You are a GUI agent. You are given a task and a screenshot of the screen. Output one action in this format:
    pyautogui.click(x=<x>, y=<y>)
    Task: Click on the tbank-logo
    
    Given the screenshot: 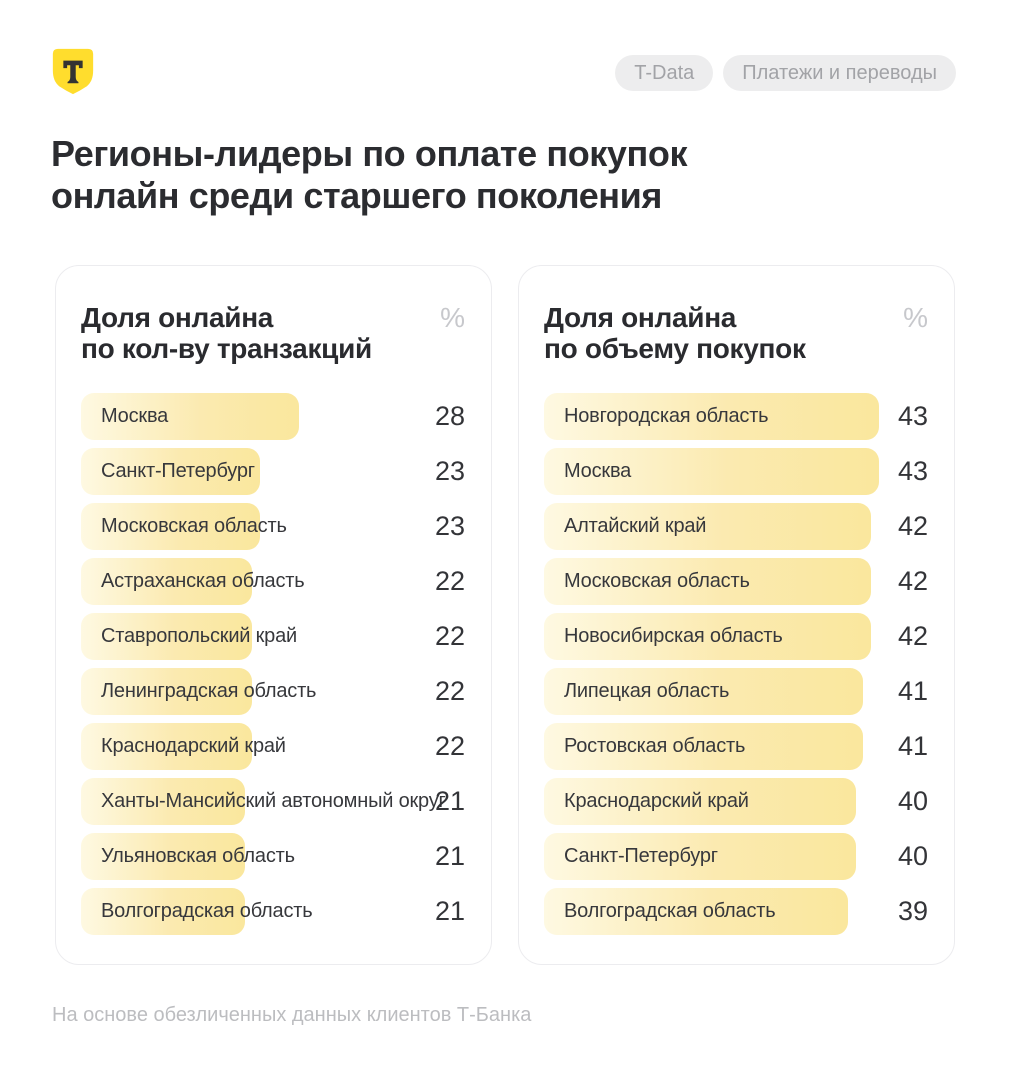 What is the action you would take?
    pyautogui.click(x=73, y=71)
    